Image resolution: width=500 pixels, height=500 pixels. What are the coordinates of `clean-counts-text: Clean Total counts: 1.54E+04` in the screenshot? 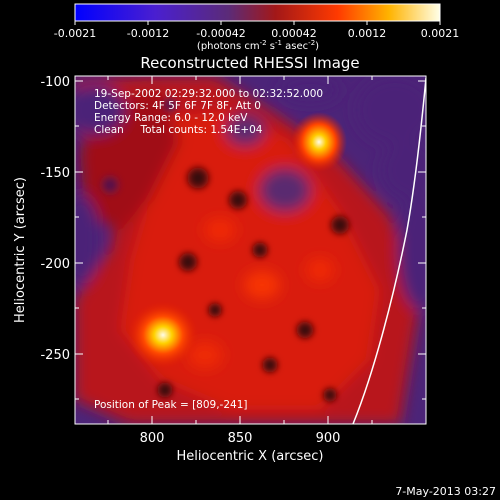 It's located at (178, 130).